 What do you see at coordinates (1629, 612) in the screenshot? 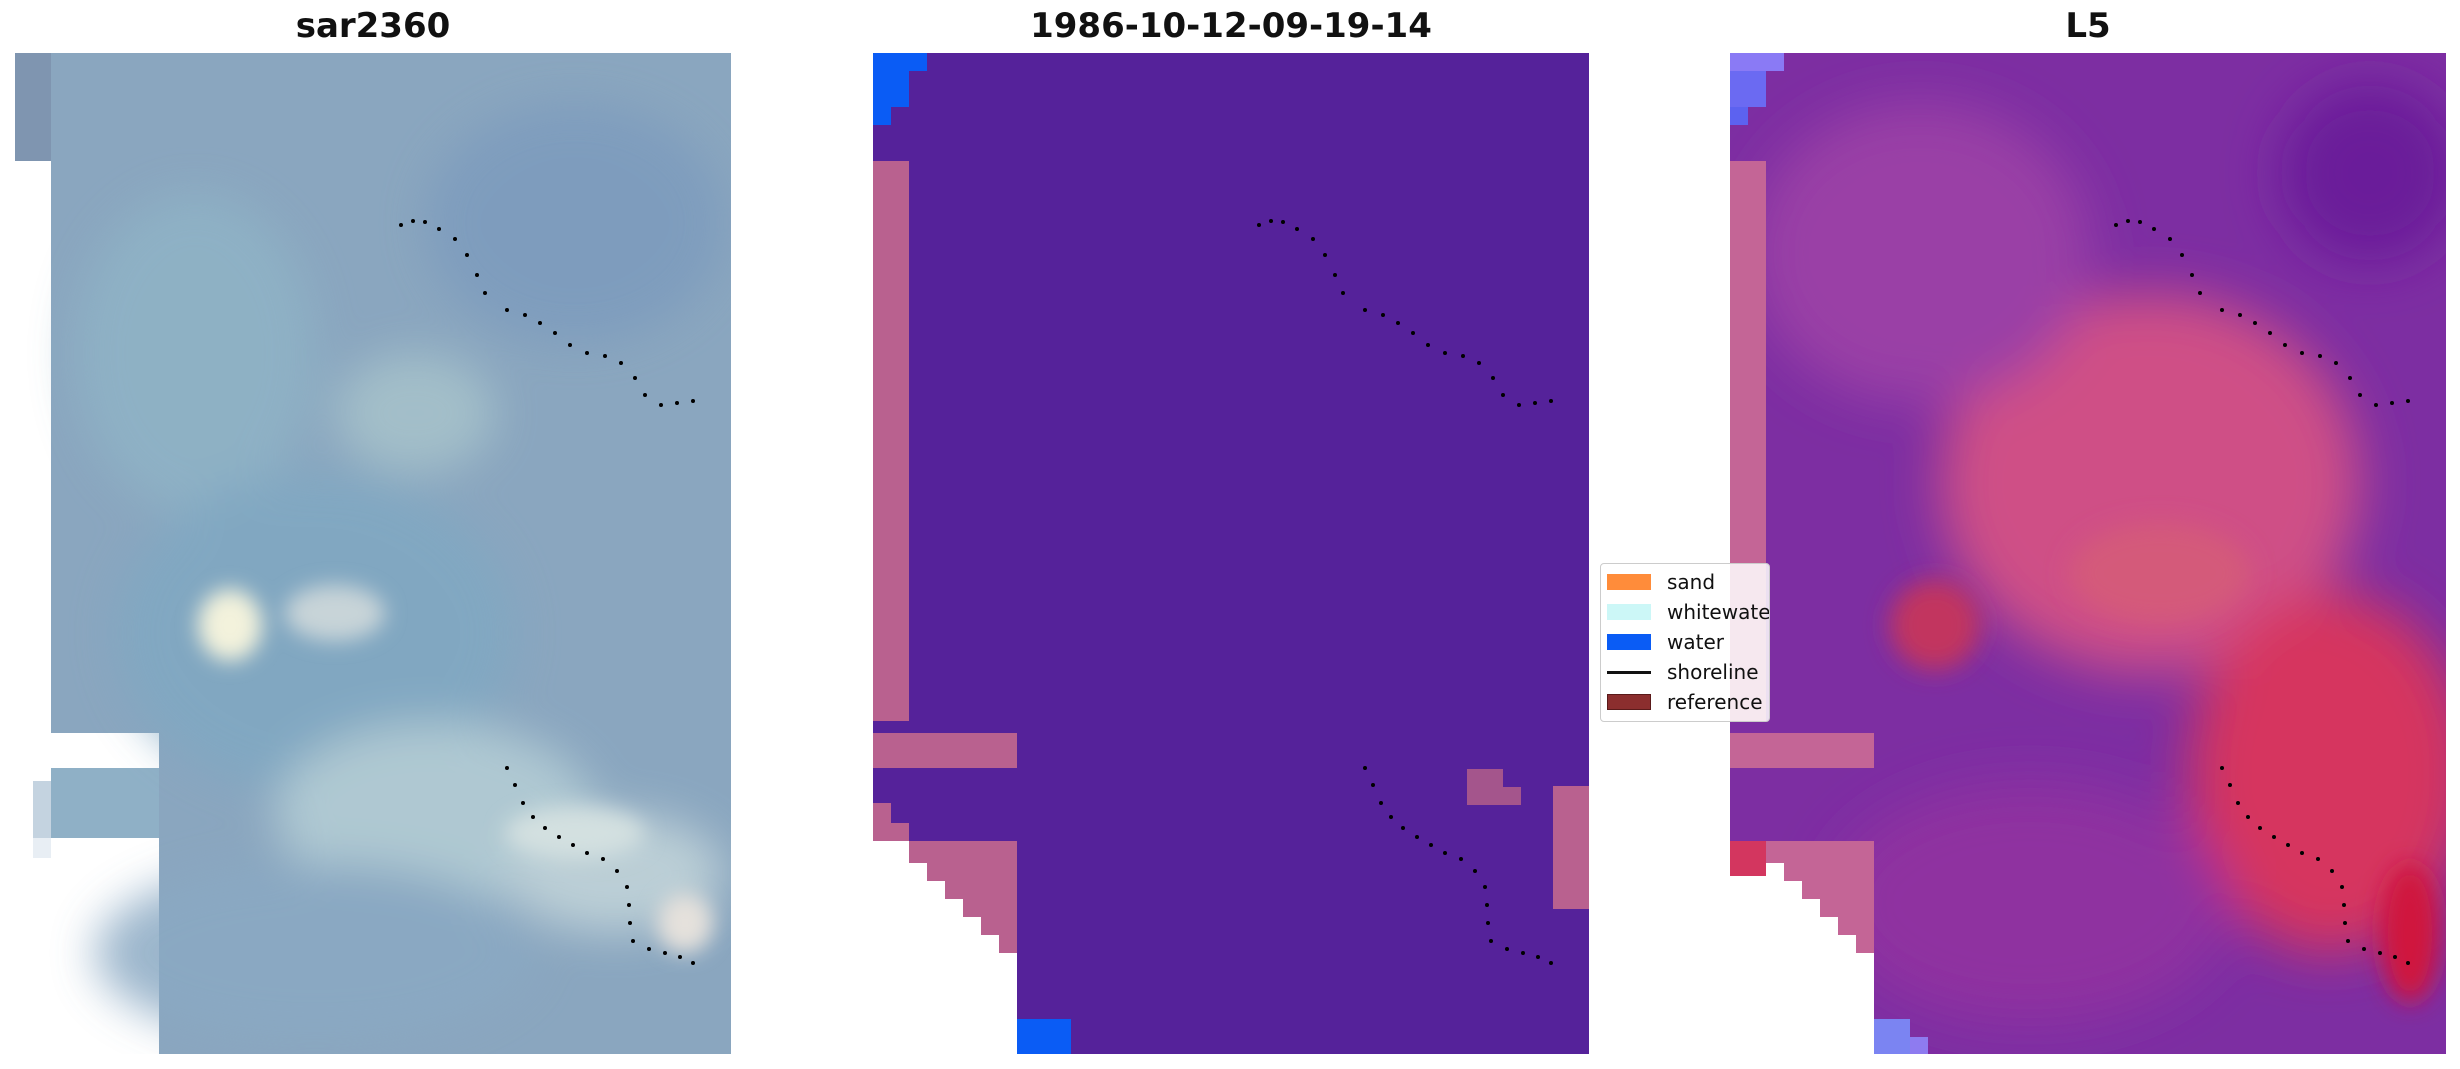
I see `whitewater-swatch-icon` at bounding box center [1629, 612].